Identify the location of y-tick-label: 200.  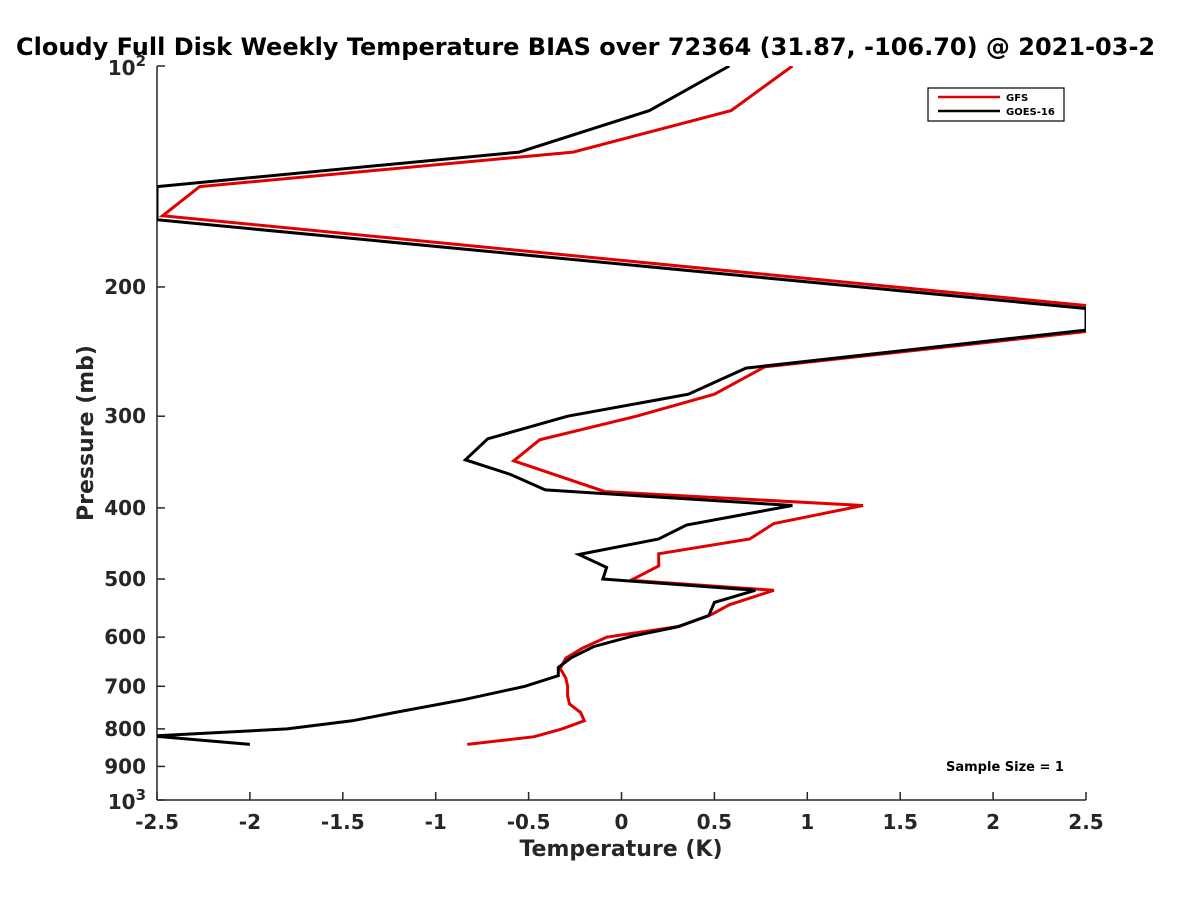
(125, 287).